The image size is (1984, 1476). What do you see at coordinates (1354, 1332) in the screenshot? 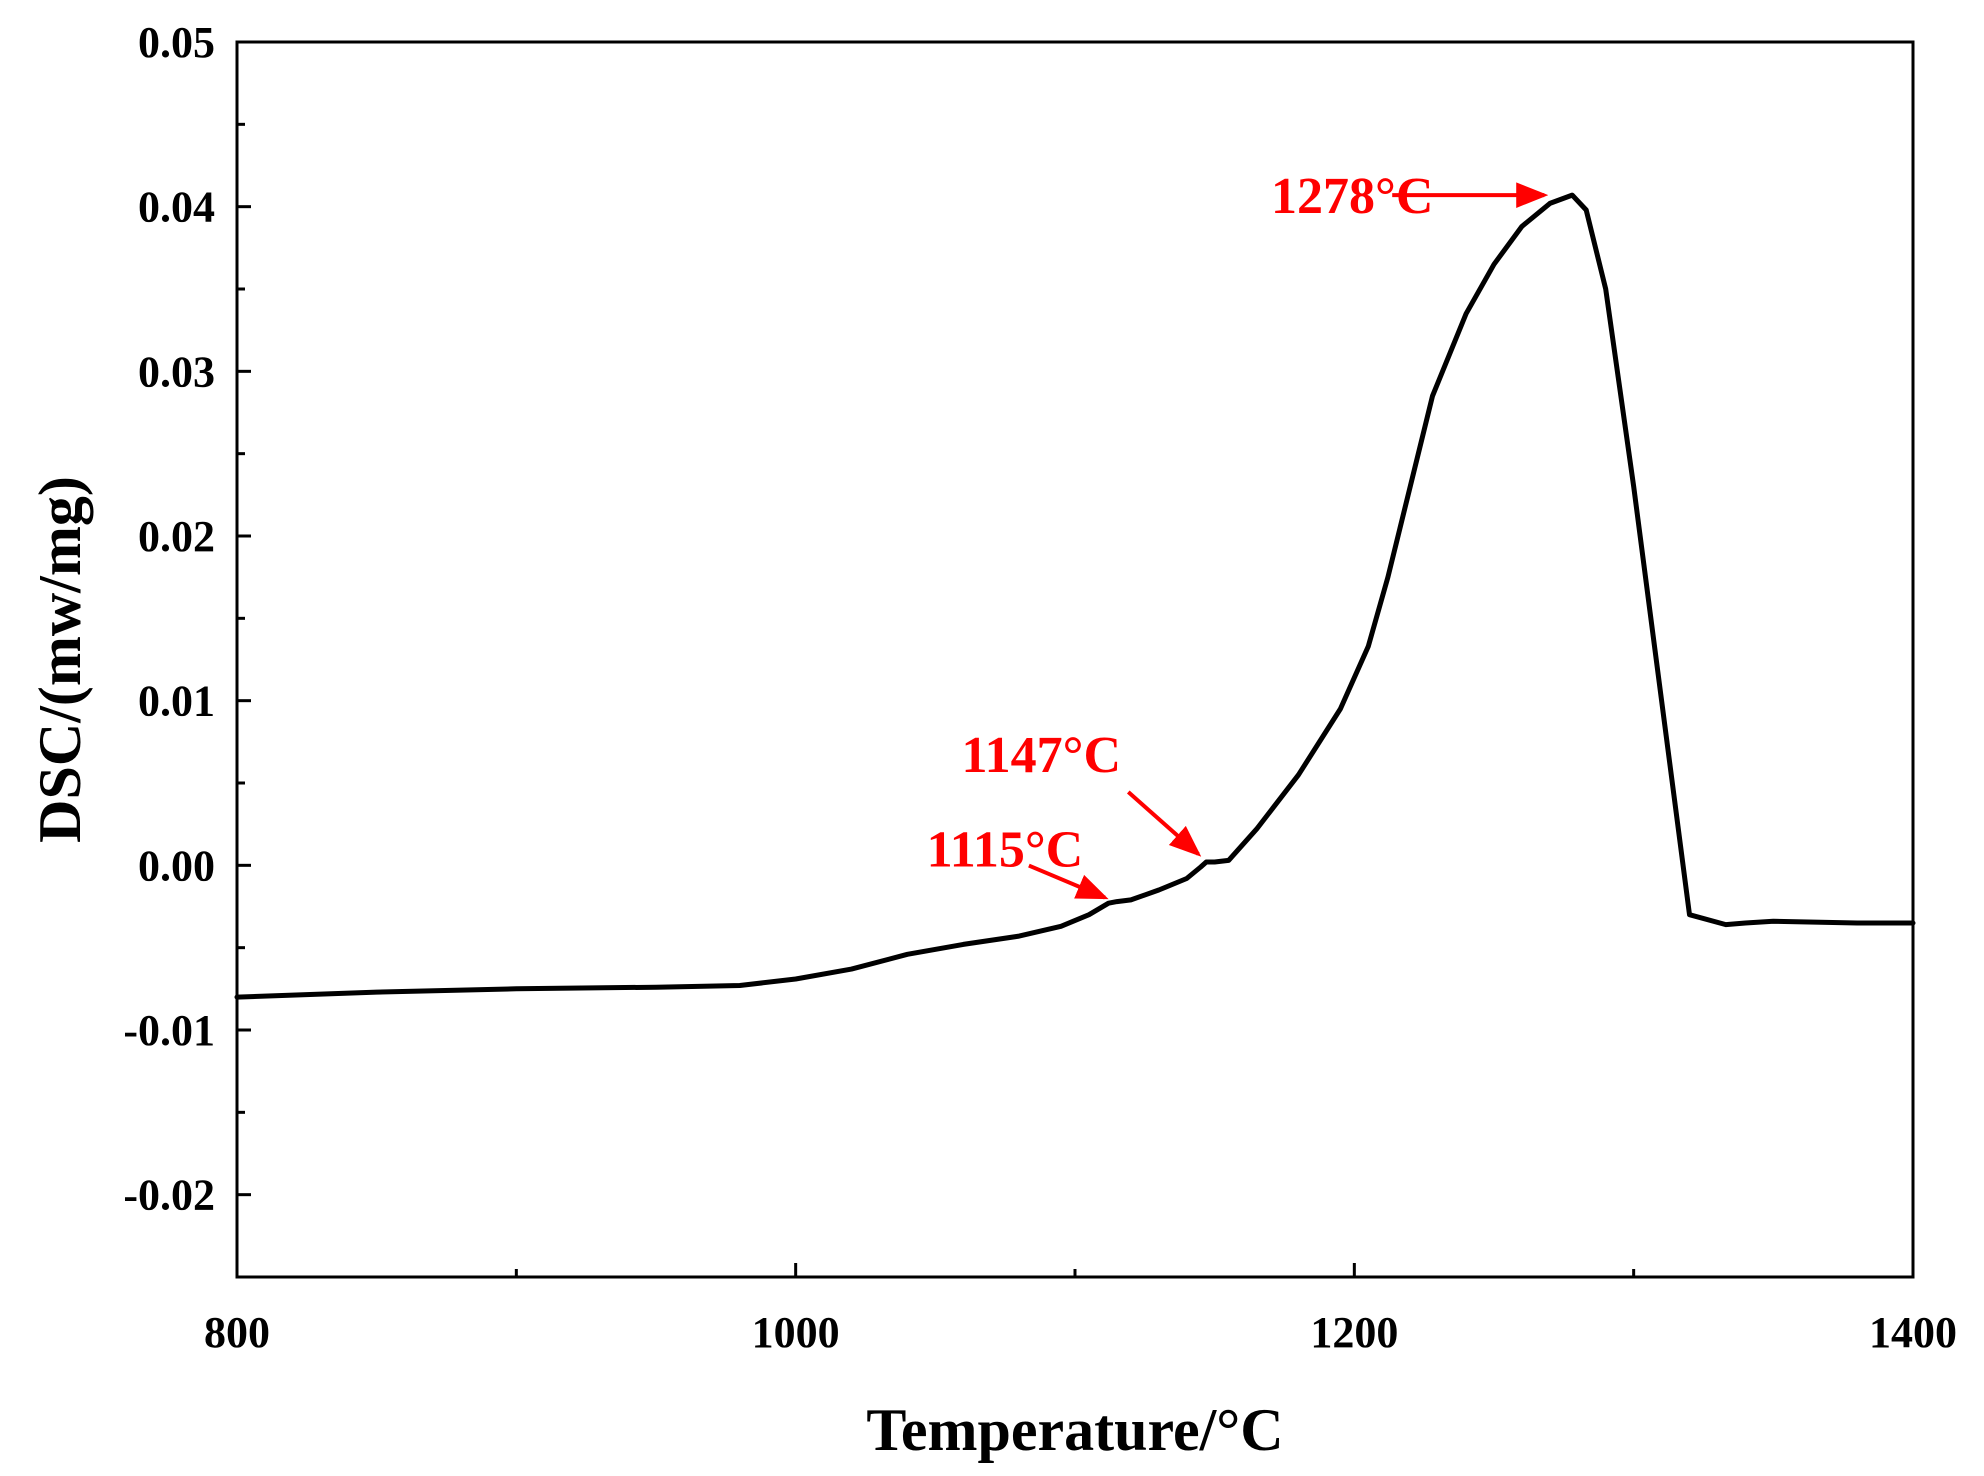
I see `x-tick-label: 1200` at bounding box center [1354, 1332].